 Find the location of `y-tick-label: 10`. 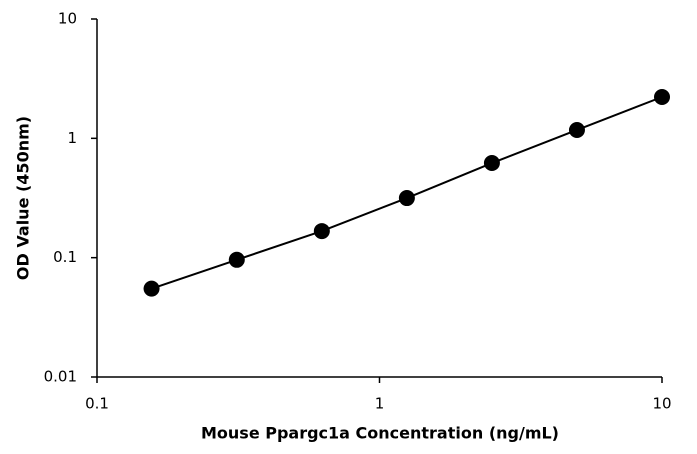

y-tick-label: 10 is located at coordinates (67, 19).